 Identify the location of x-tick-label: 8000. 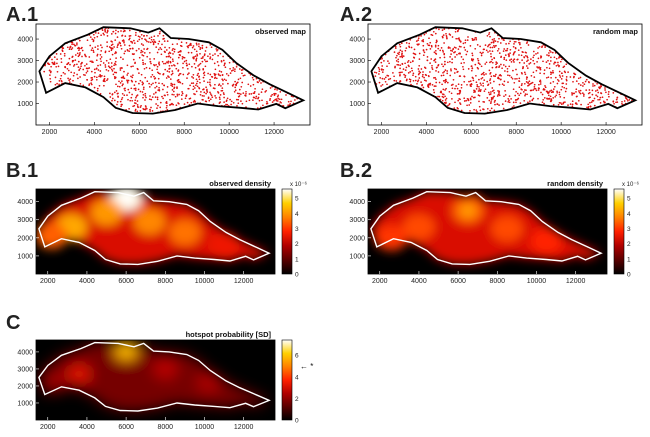
(498, 281).